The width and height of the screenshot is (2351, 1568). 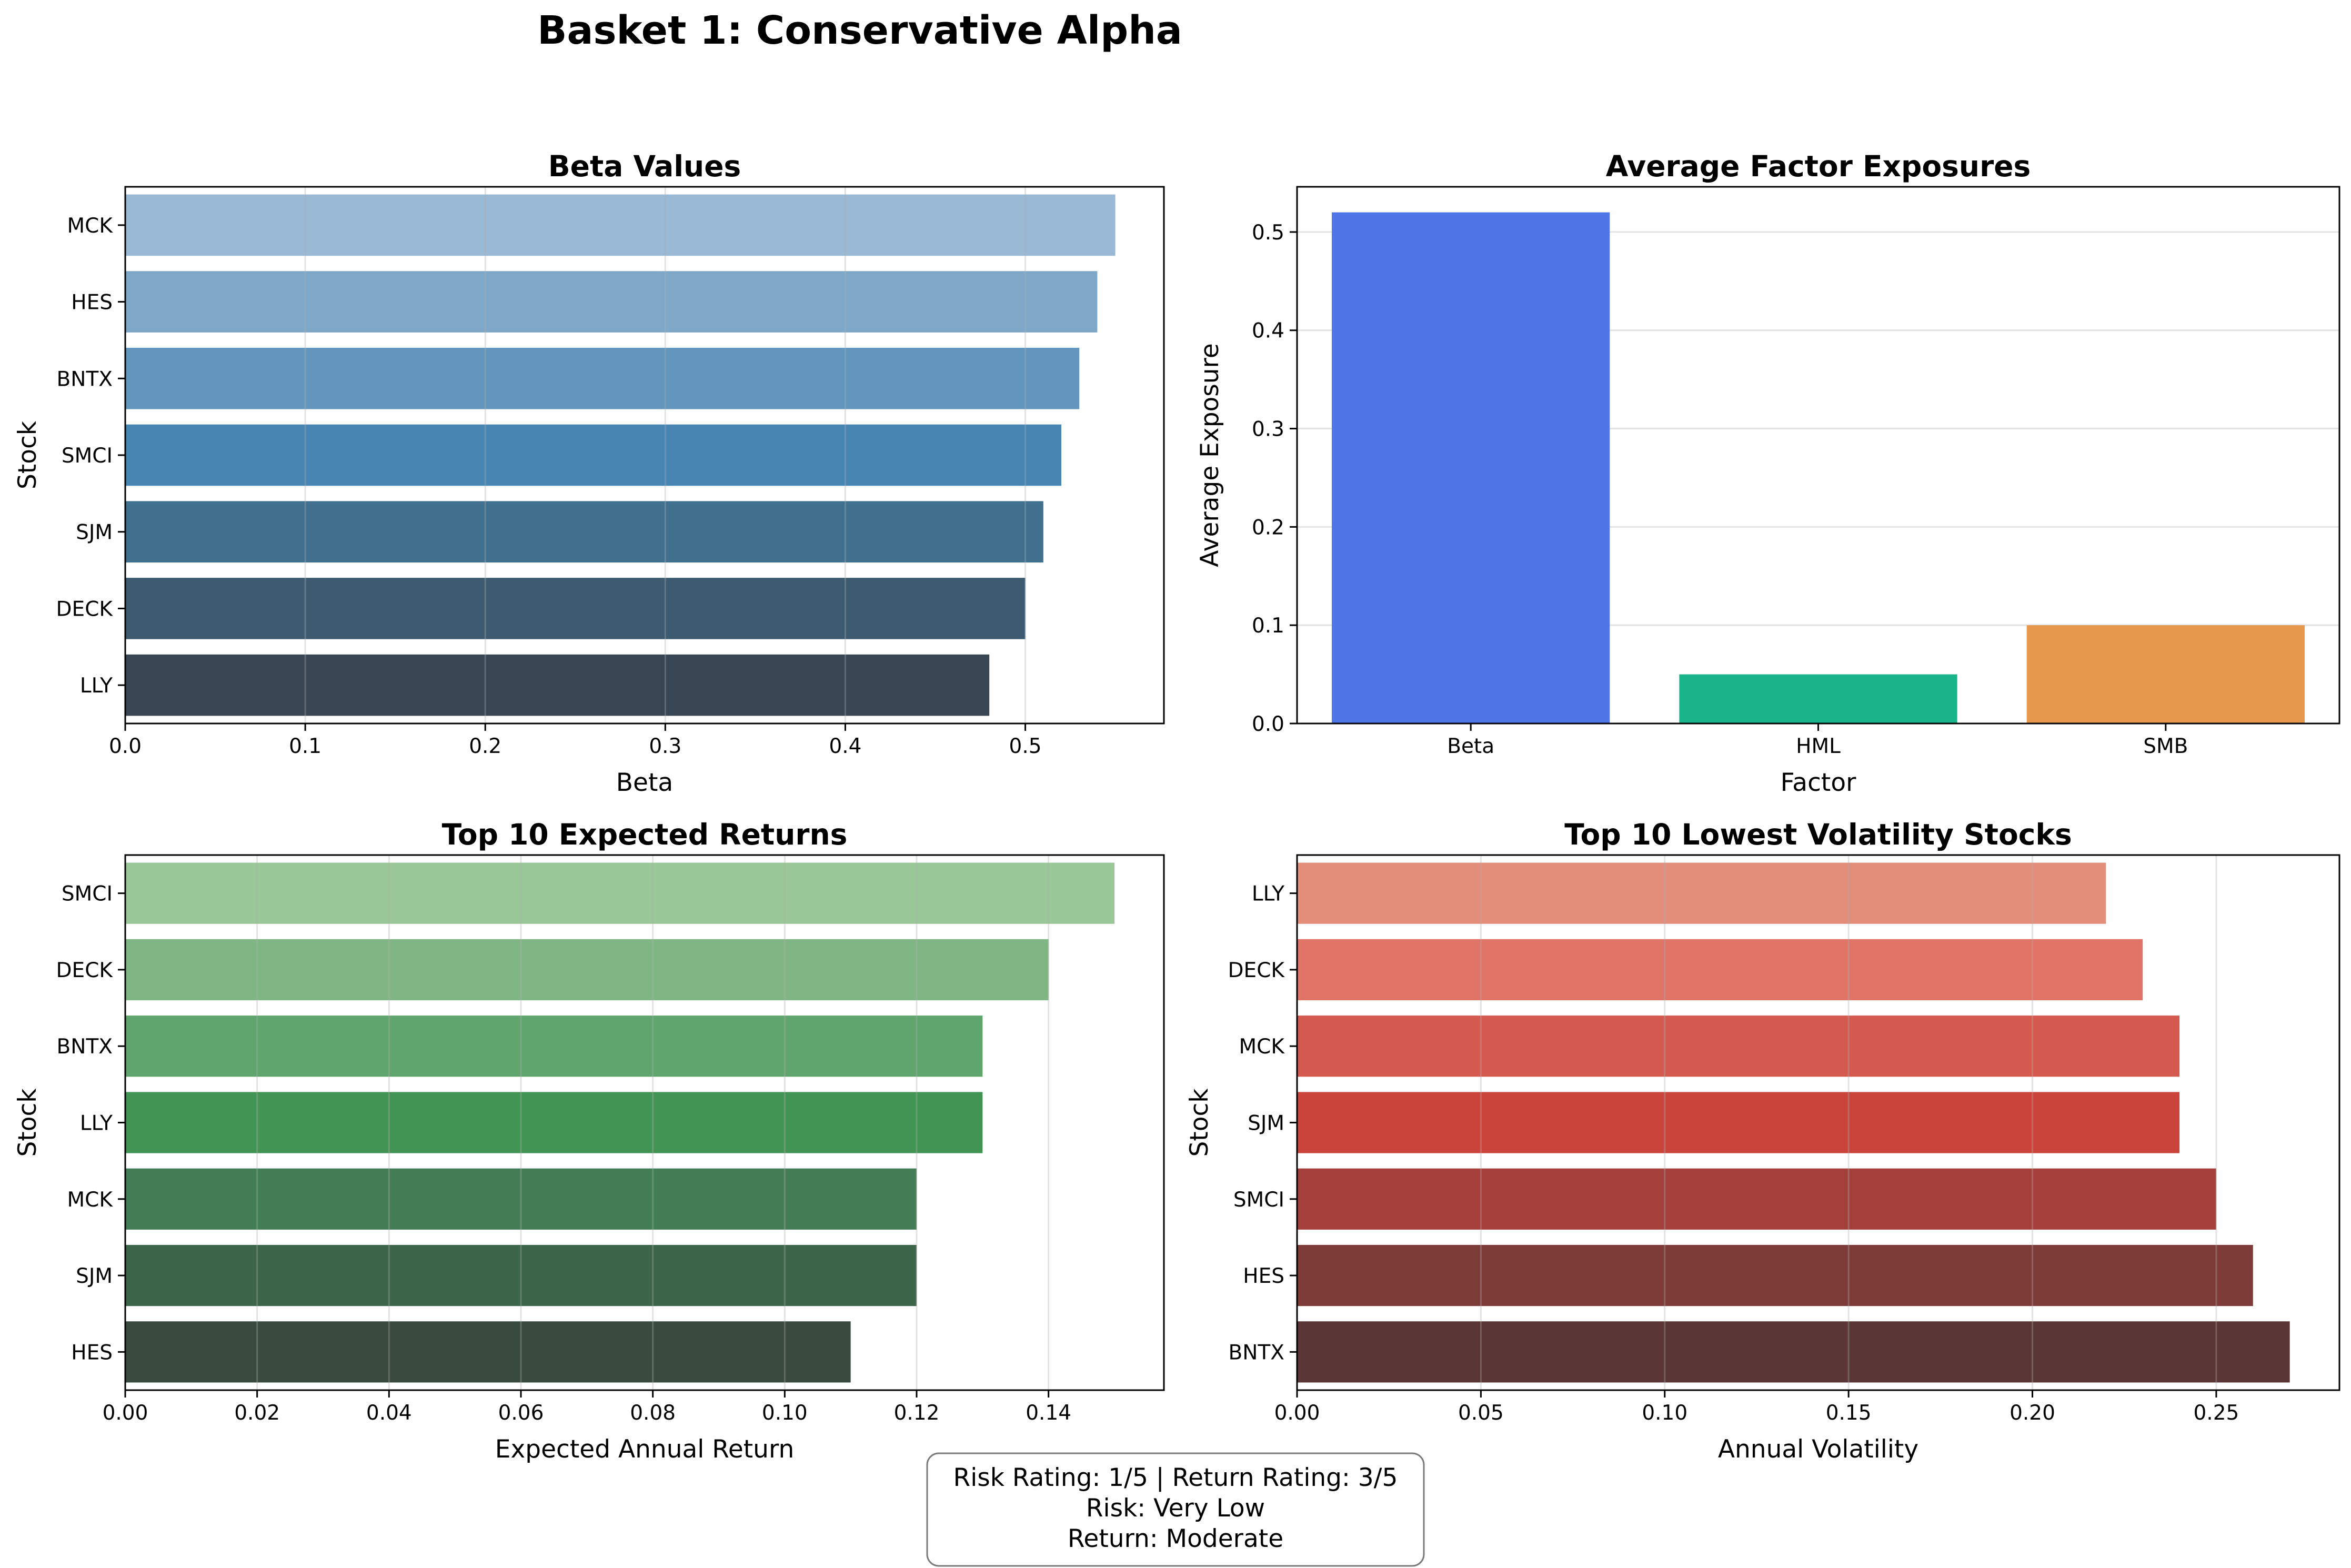 I want to click on chart-0-xtick-label: 0.3, so click(x=665, y=746).